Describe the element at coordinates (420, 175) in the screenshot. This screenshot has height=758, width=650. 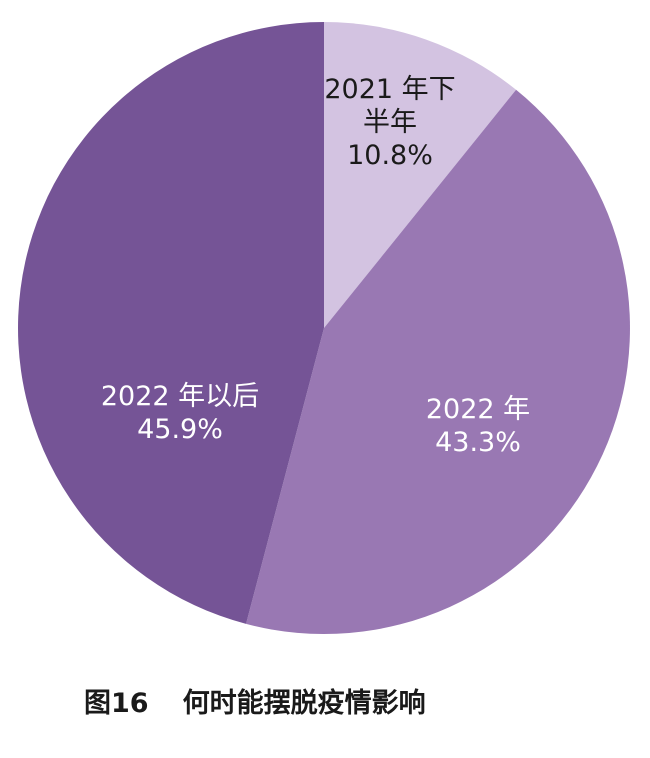
I see `pie-slice` at that location.